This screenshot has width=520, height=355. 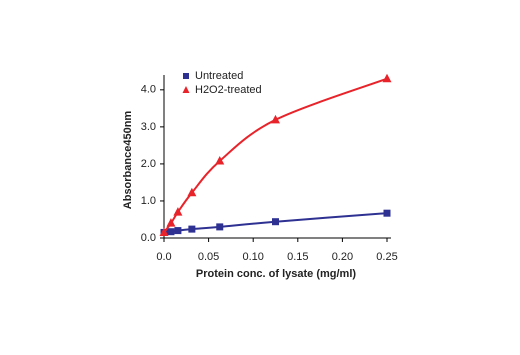 What do you see at coordinates (342, 257) in the screenshot?
I see `x-tick-label: 0.20` at bounding box center [342, 257].